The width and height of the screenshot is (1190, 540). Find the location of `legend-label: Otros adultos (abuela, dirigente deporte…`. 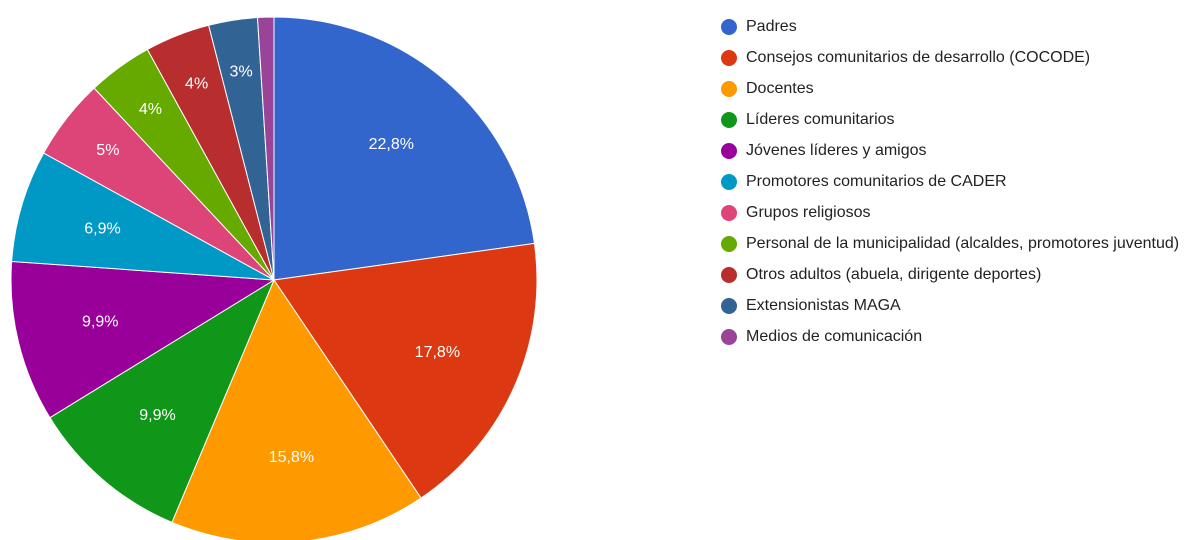

legend-label: Otros adultos (abuela, dirigente deporte… is located at coordinates (894, 274).